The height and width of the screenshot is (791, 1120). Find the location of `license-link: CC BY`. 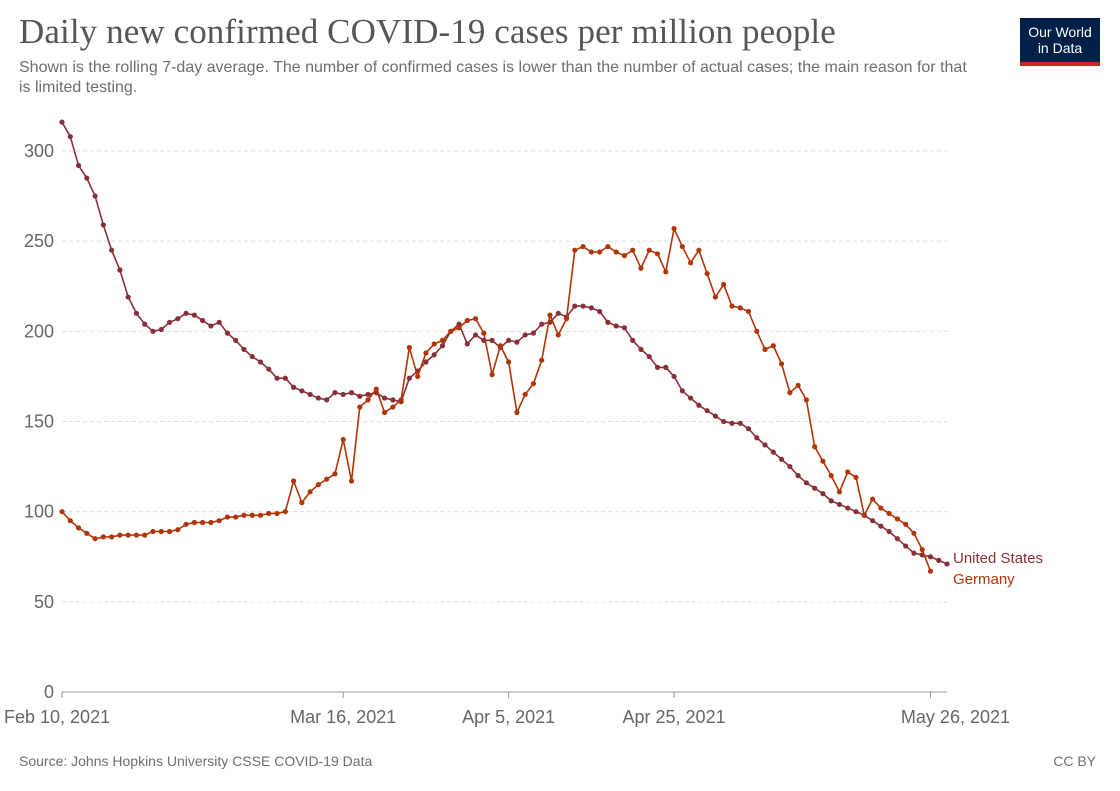

license-link: CC BY is located at coordinates (1074, 761).